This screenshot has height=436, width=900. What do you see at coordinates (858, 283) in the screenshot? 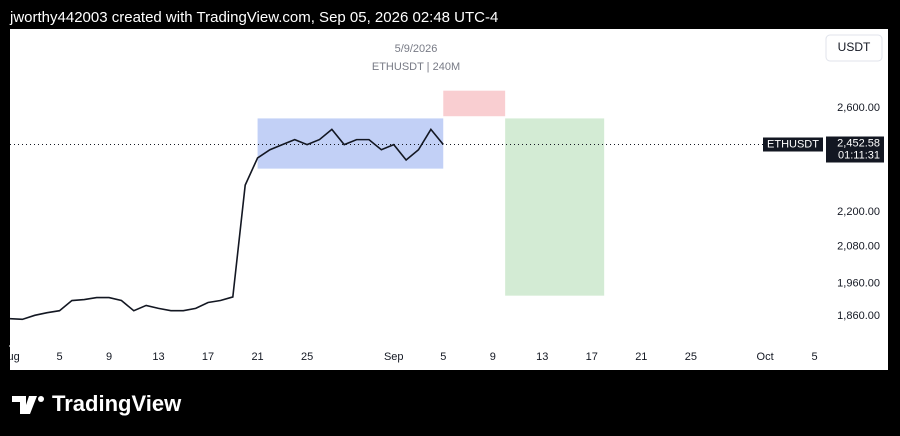
I see `y-tick-label: 1,960.00` at bounding box center [858, 283].